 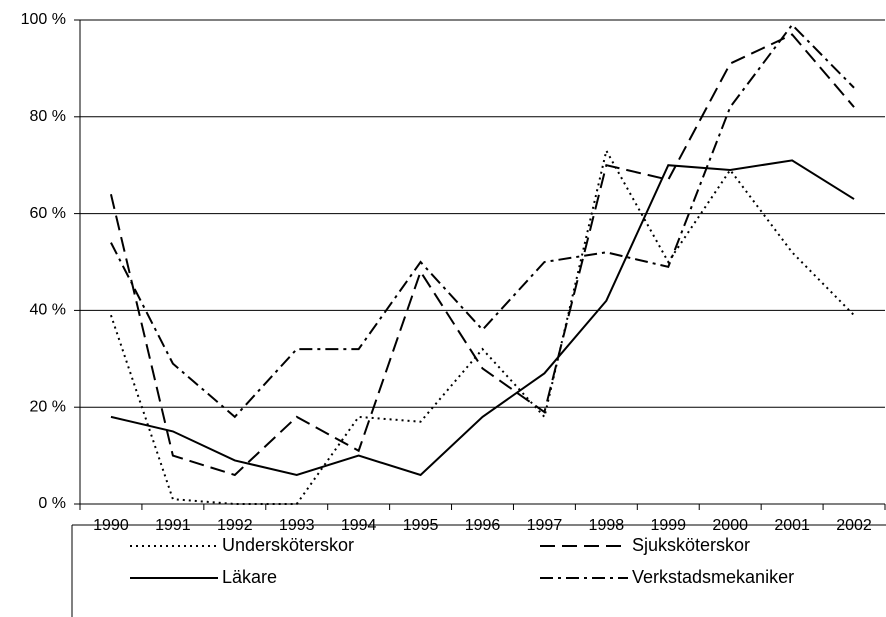 What do you see at coordinates (359, 525) in the screenshot?
I see `x-tick-label: 1994` at bounding box center [359, 525].